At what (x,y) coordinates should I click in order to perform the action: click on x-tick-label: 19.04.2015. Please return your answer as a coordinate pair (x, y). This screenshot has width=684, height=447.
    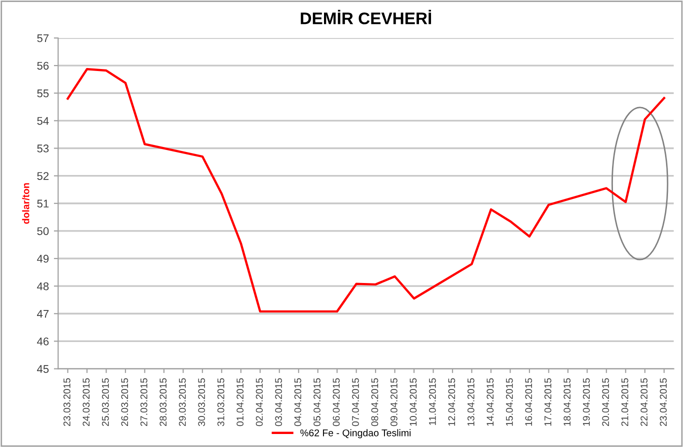
    Looking at the image, I should click on (586, 402).